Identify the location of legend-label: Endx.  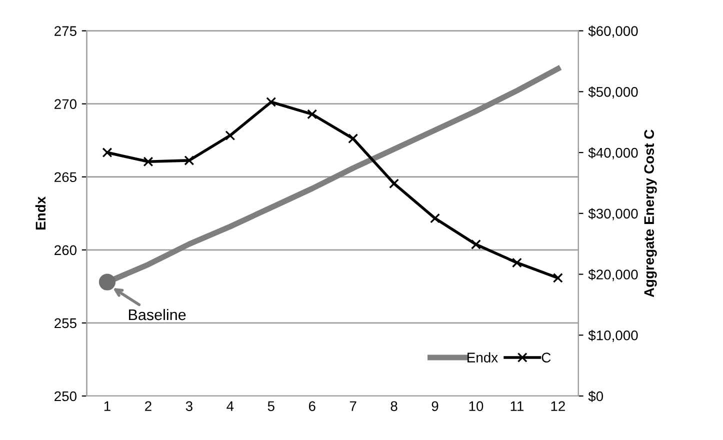
(483, 357).